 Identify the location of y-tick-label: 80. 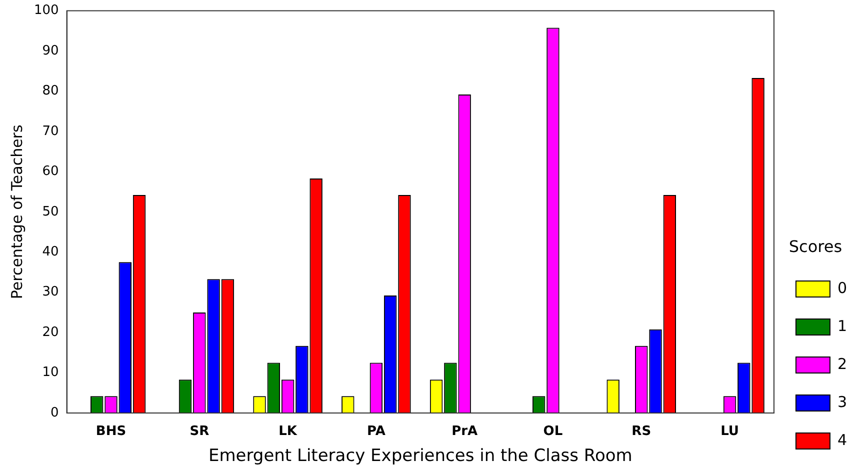
(50, 91).